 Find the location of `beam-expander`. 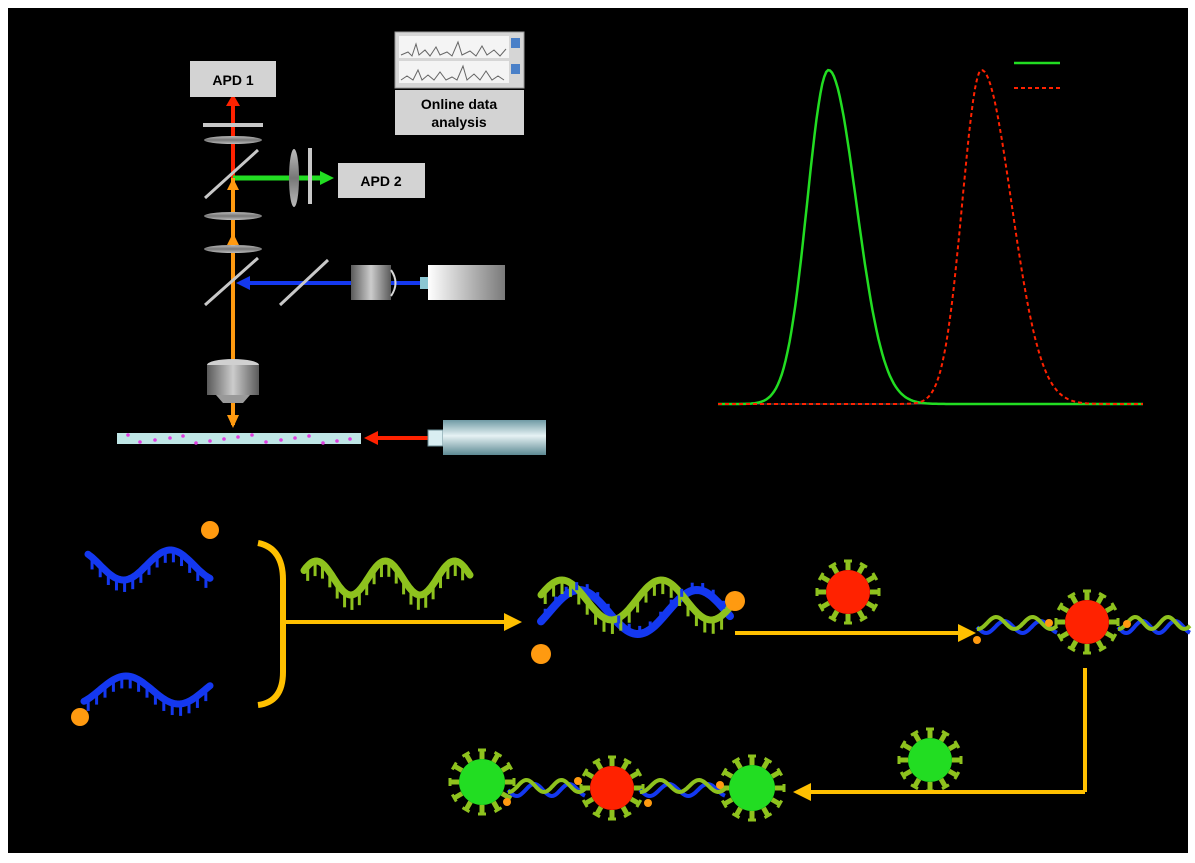

beam-expander is located at coordinates (371, 282).